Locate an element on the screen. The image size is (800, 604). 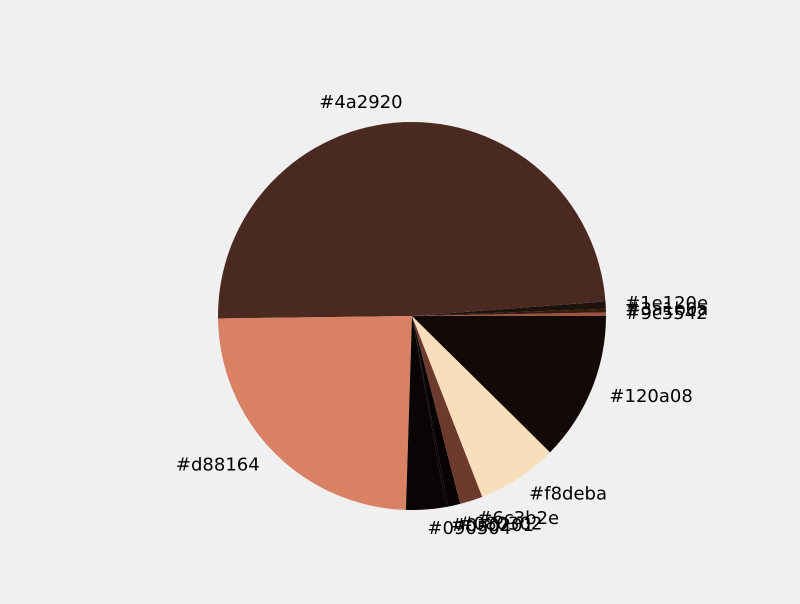
pie-label-3: #4a2920 is located at coordinates (360, 102).